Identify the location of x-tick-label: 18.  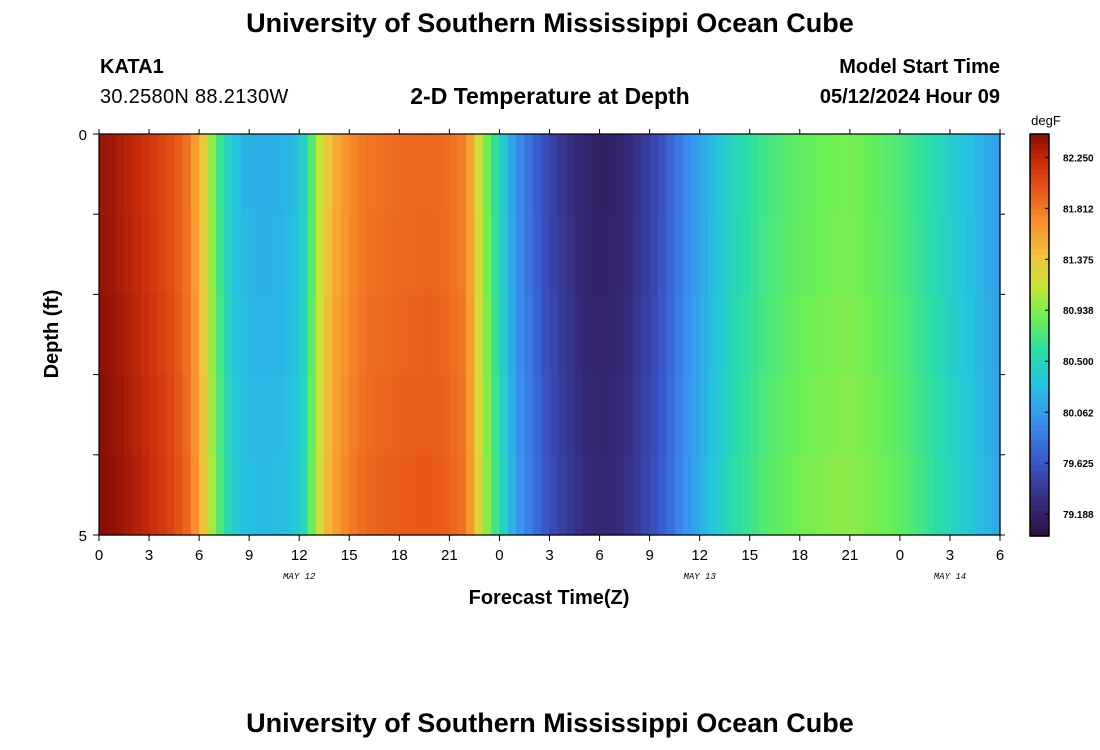
(799, 555).